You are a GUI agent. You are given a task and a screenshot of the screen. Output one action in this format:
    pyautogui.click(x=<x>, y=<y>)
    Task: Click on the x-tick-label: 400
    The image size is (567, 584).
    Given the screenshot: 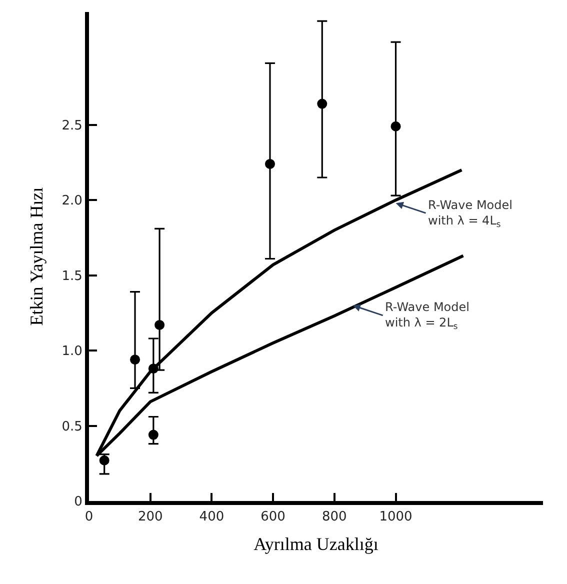 What is the action you would take?
    pyautogui.click(x=211, y=517)
    